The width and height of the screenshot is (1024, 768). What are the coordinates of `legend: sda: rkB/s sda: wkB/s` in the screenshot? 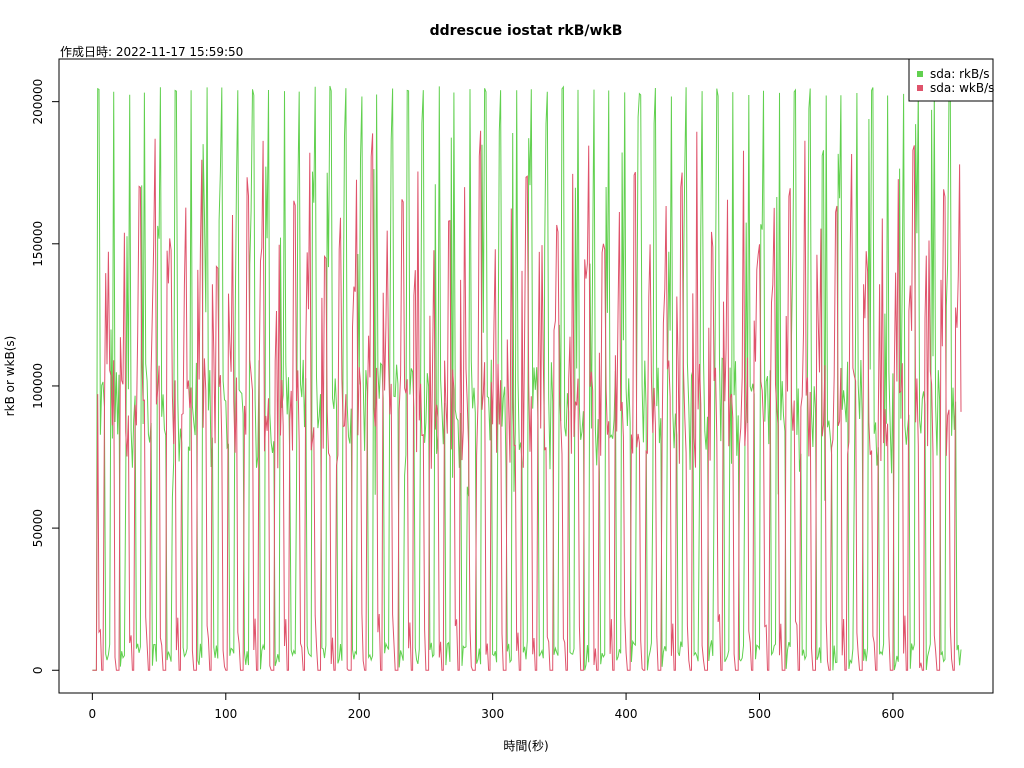 It's located at (951, 80).